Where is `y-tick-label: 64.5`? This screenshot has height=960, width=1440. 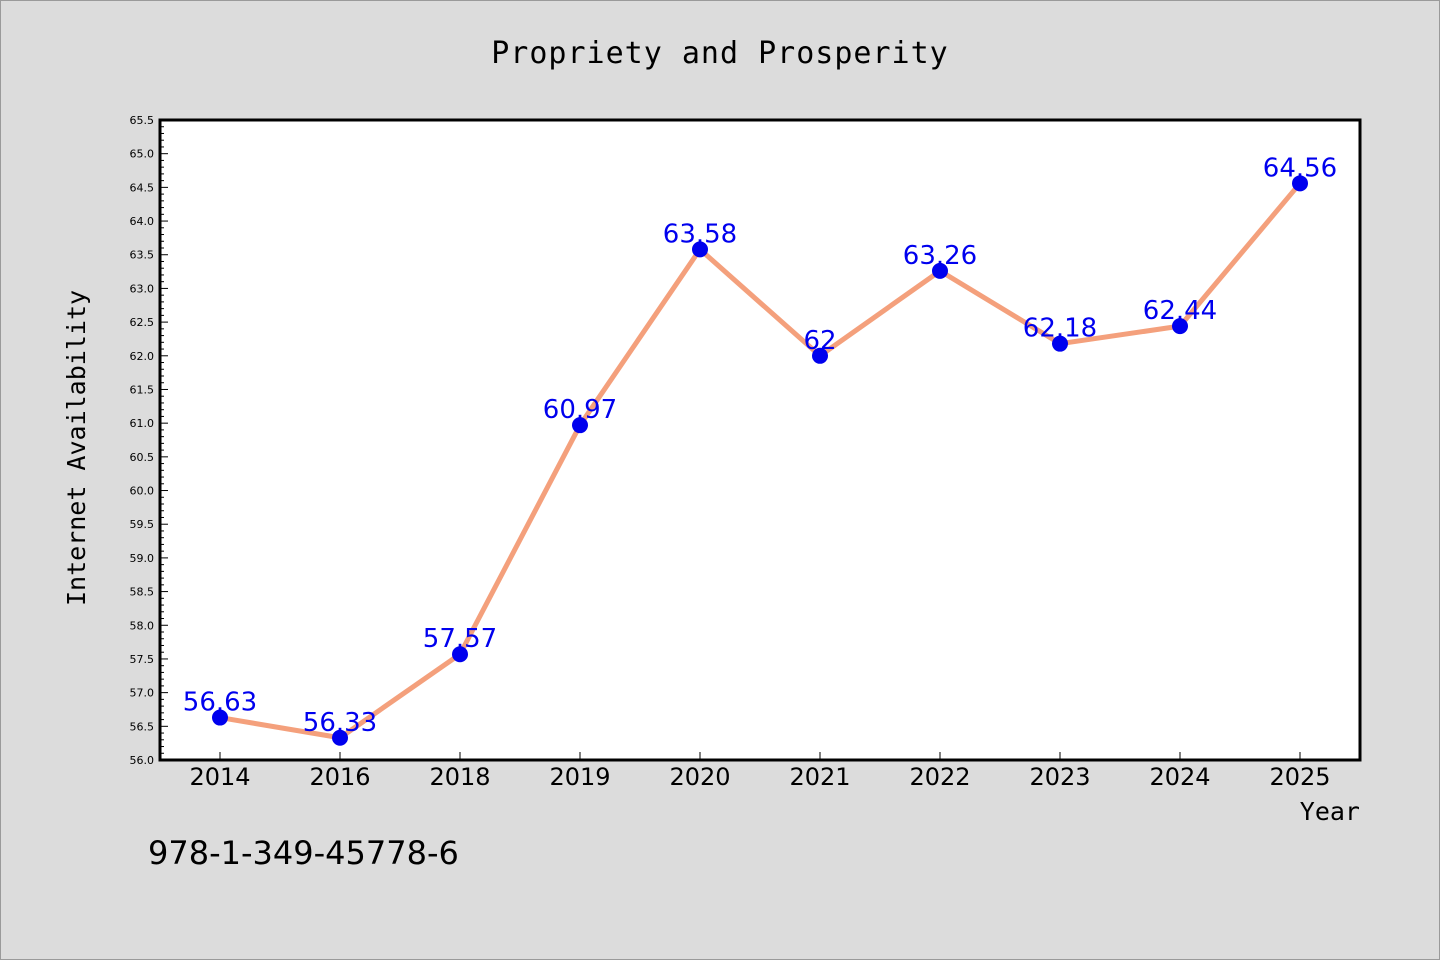
y-tick-label: 64.5 is located at coordinates (142, 187).